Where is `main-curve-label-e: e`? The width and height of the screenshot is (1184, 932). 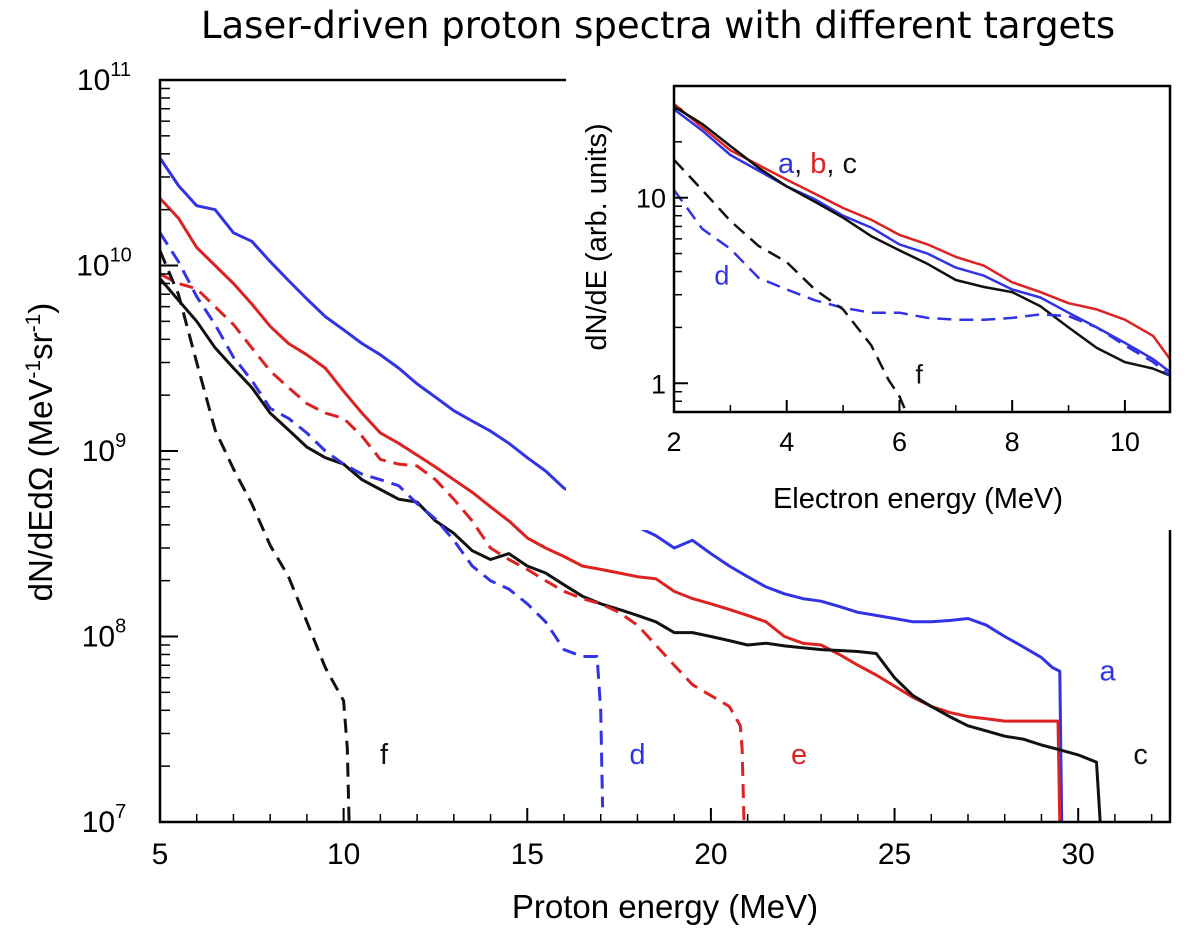
main-curve-label-e: e is located at coordinates (799, 755).